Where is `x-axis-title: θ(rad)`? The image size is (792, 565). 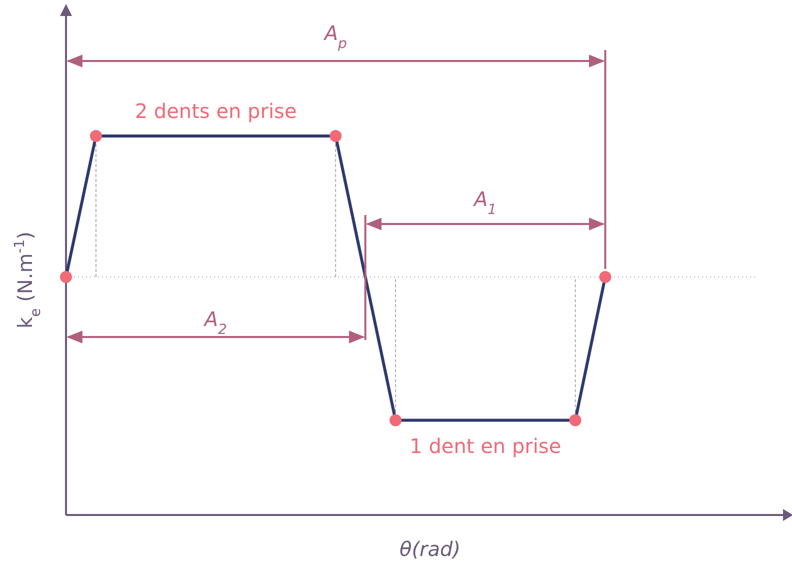
x-axis-title: θ(rad) is located at coordinates (430, 549).